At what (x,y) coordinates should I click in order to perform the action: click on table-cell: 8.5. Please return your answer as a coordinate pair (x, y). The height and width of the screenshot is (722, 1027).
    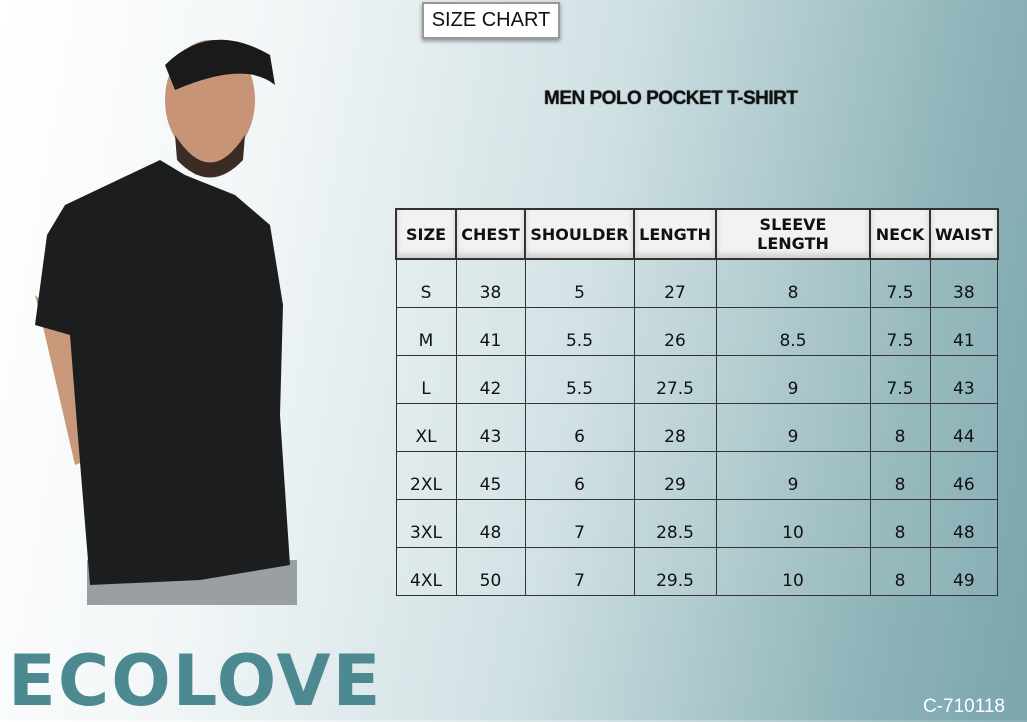
    Looking at the image, I should click on (793, 331).